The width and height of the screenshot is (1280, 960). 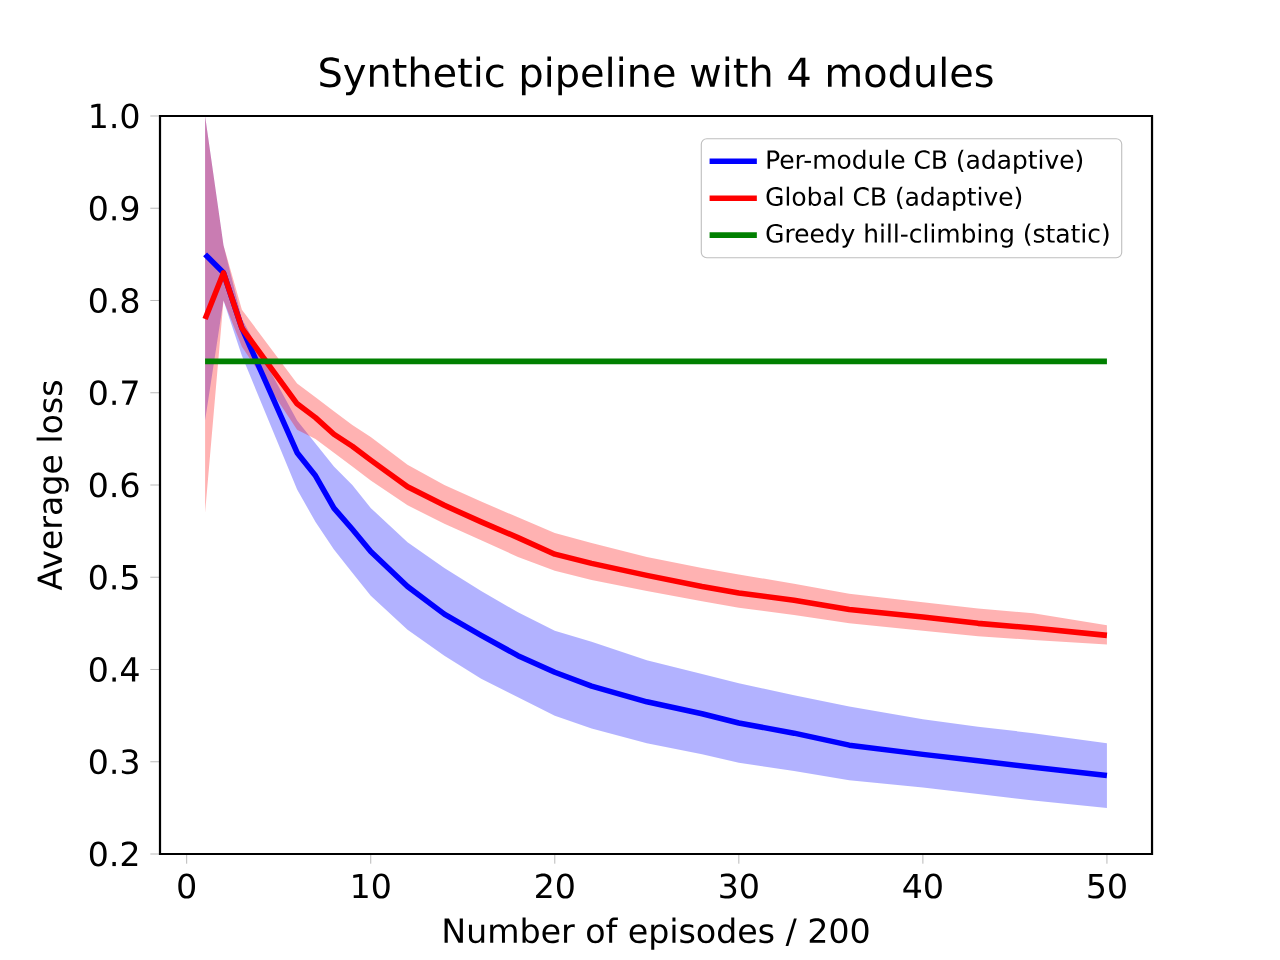 I want to click on y-tick-label: 0.9, so click(x=114, y=208).